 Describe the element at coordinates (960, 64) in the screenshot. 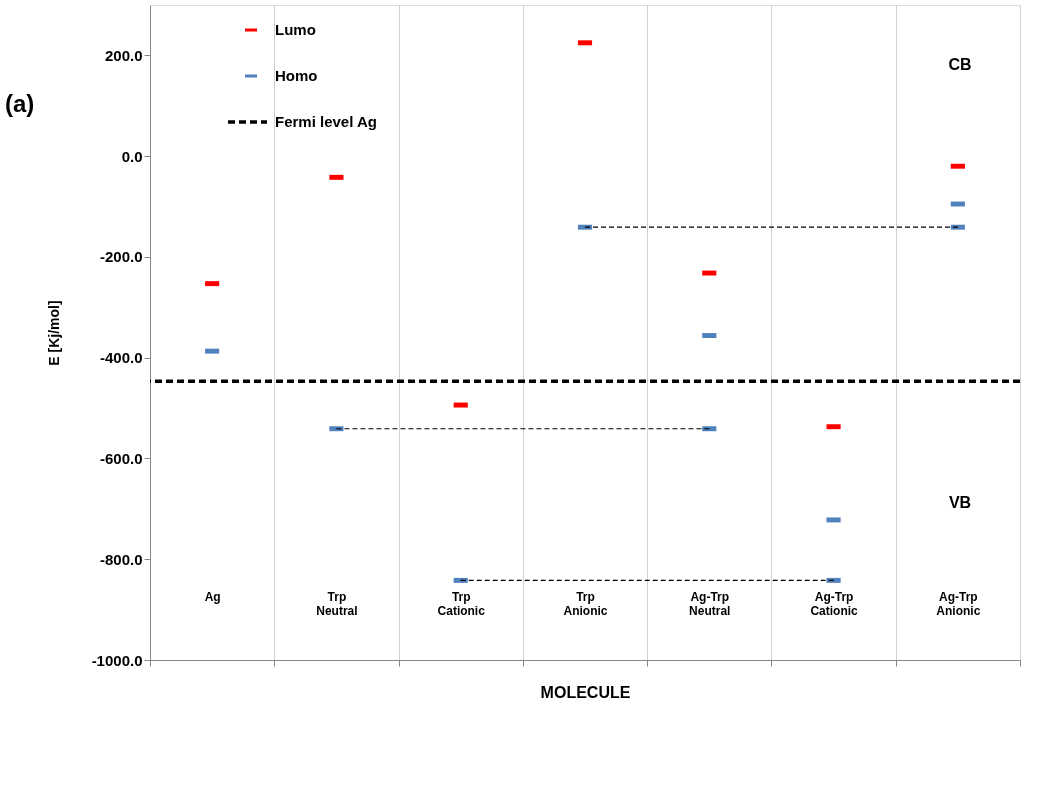

I see `annotation: CB` at that location.